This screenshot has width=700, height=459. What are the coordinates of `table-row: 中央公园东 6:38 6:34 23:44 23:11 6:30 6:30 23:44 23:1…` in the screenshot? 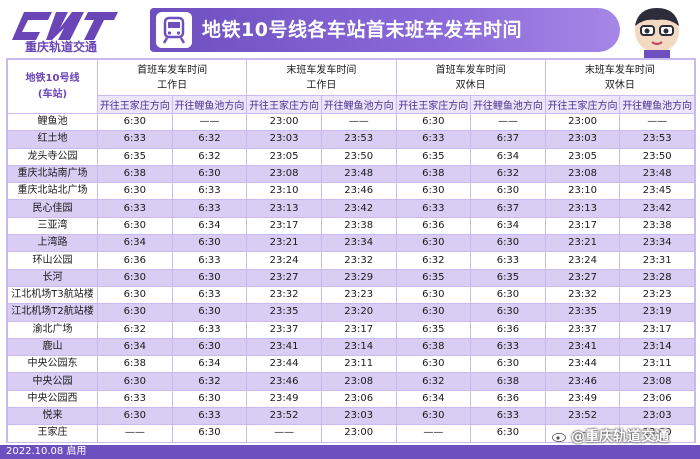 It's located at (351, 364).